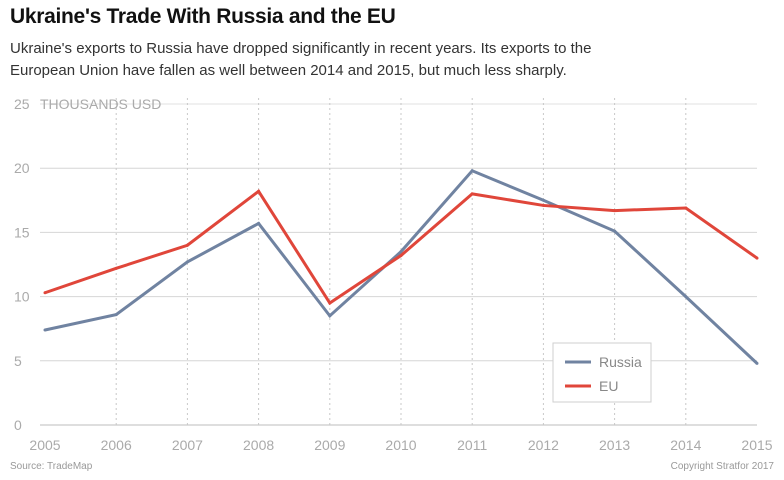 The height and width of the screenshot is (480, 784). I want to click on y-tick-label: 20, so click(22, 168).